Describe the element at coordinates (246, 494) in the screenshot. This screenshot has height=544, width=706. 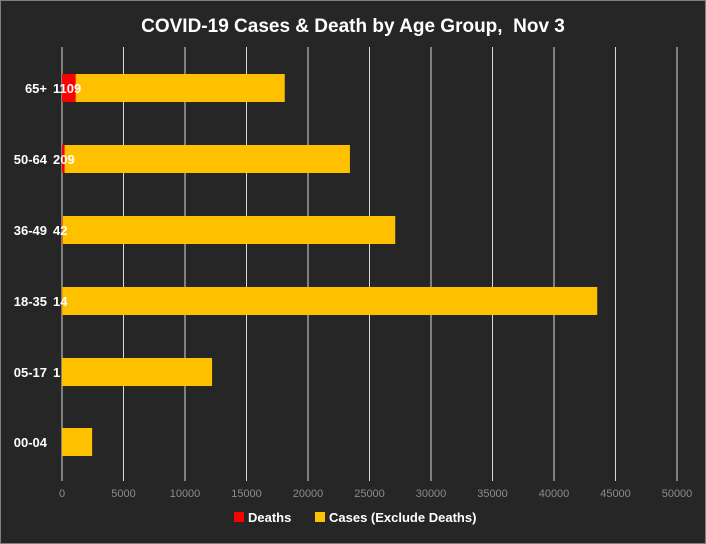
I see `x-tick-label: 15000` at that location.